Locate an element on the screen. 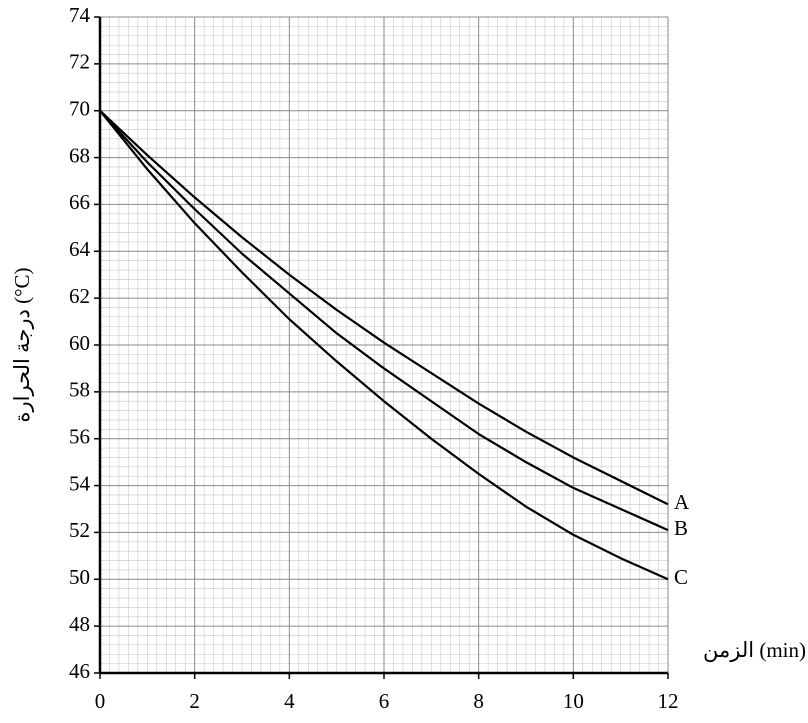  x-tick-label: 12 is located at coordinates (668, 701).